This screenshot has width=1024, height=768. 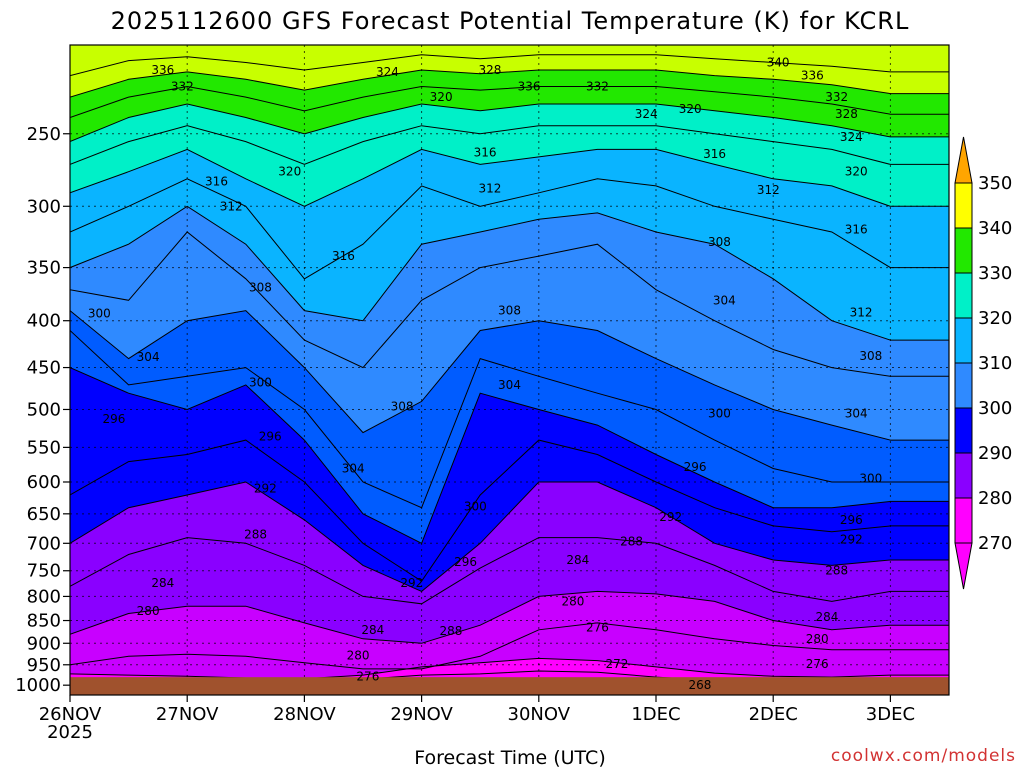 I want to click on contour-label: 268, so click(x=699, y=685).